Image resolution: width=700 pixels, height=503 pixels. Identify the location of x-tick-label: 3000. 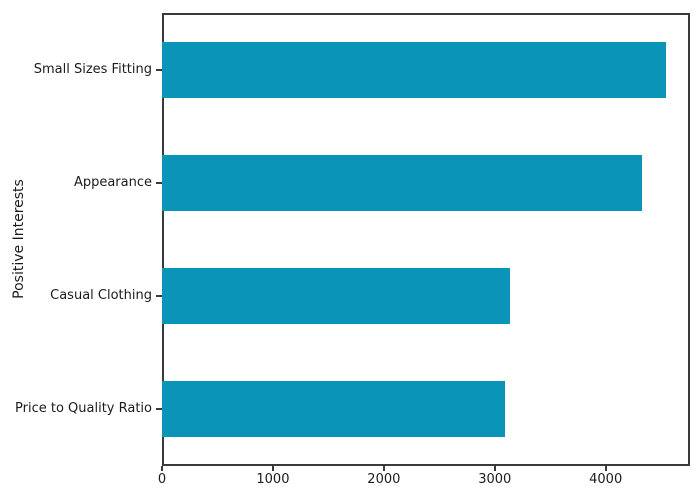
(495, 479).